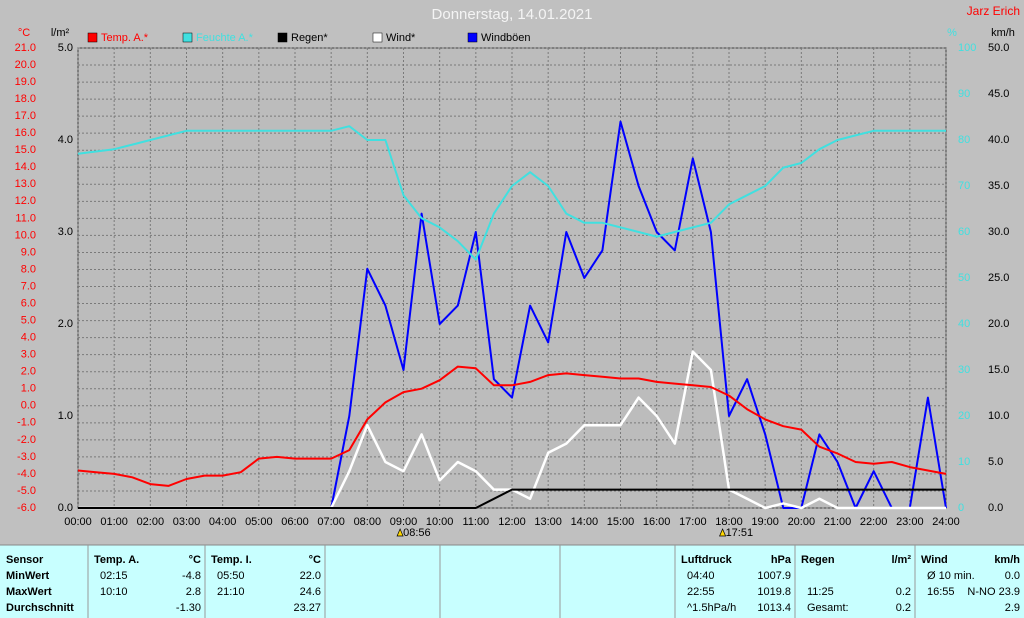 This screenshot has height=618, width=1024. I want to click on panel-unit: °C, so click(315, 560).